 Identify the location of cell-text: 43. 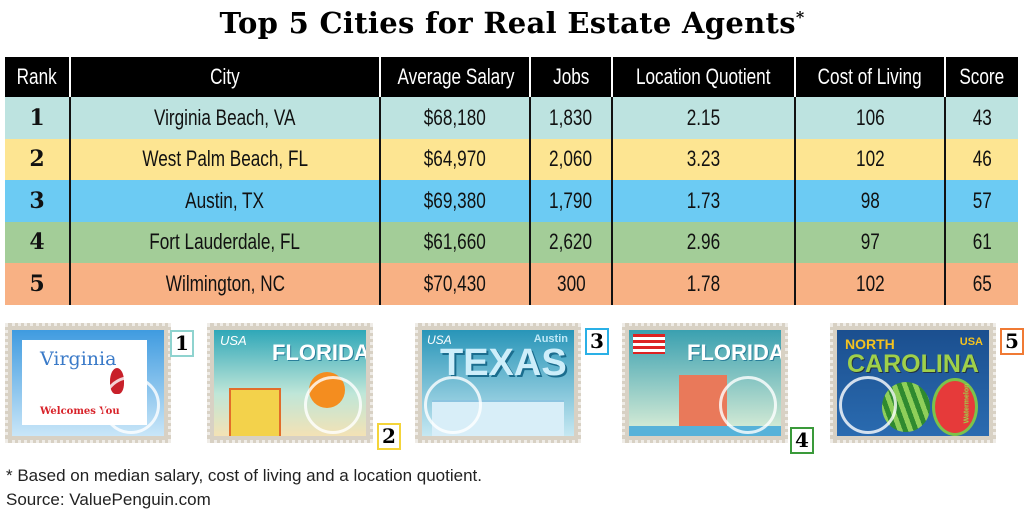
(982, 117).